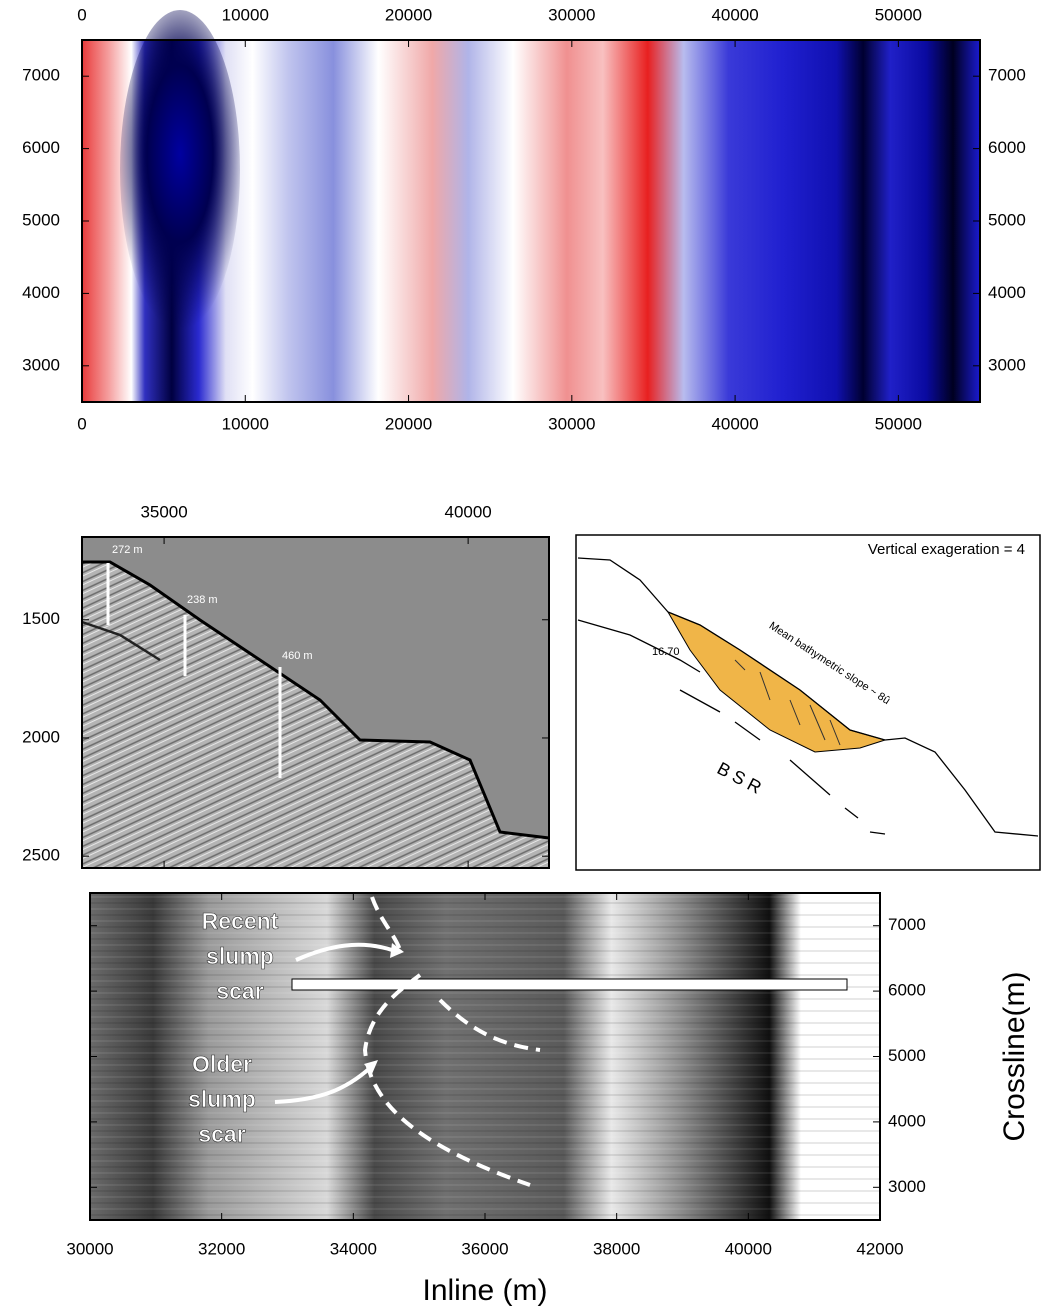 This screenshot has height=1312, width=1043. I want to click on seismic-reflectors, so click(315, 715).